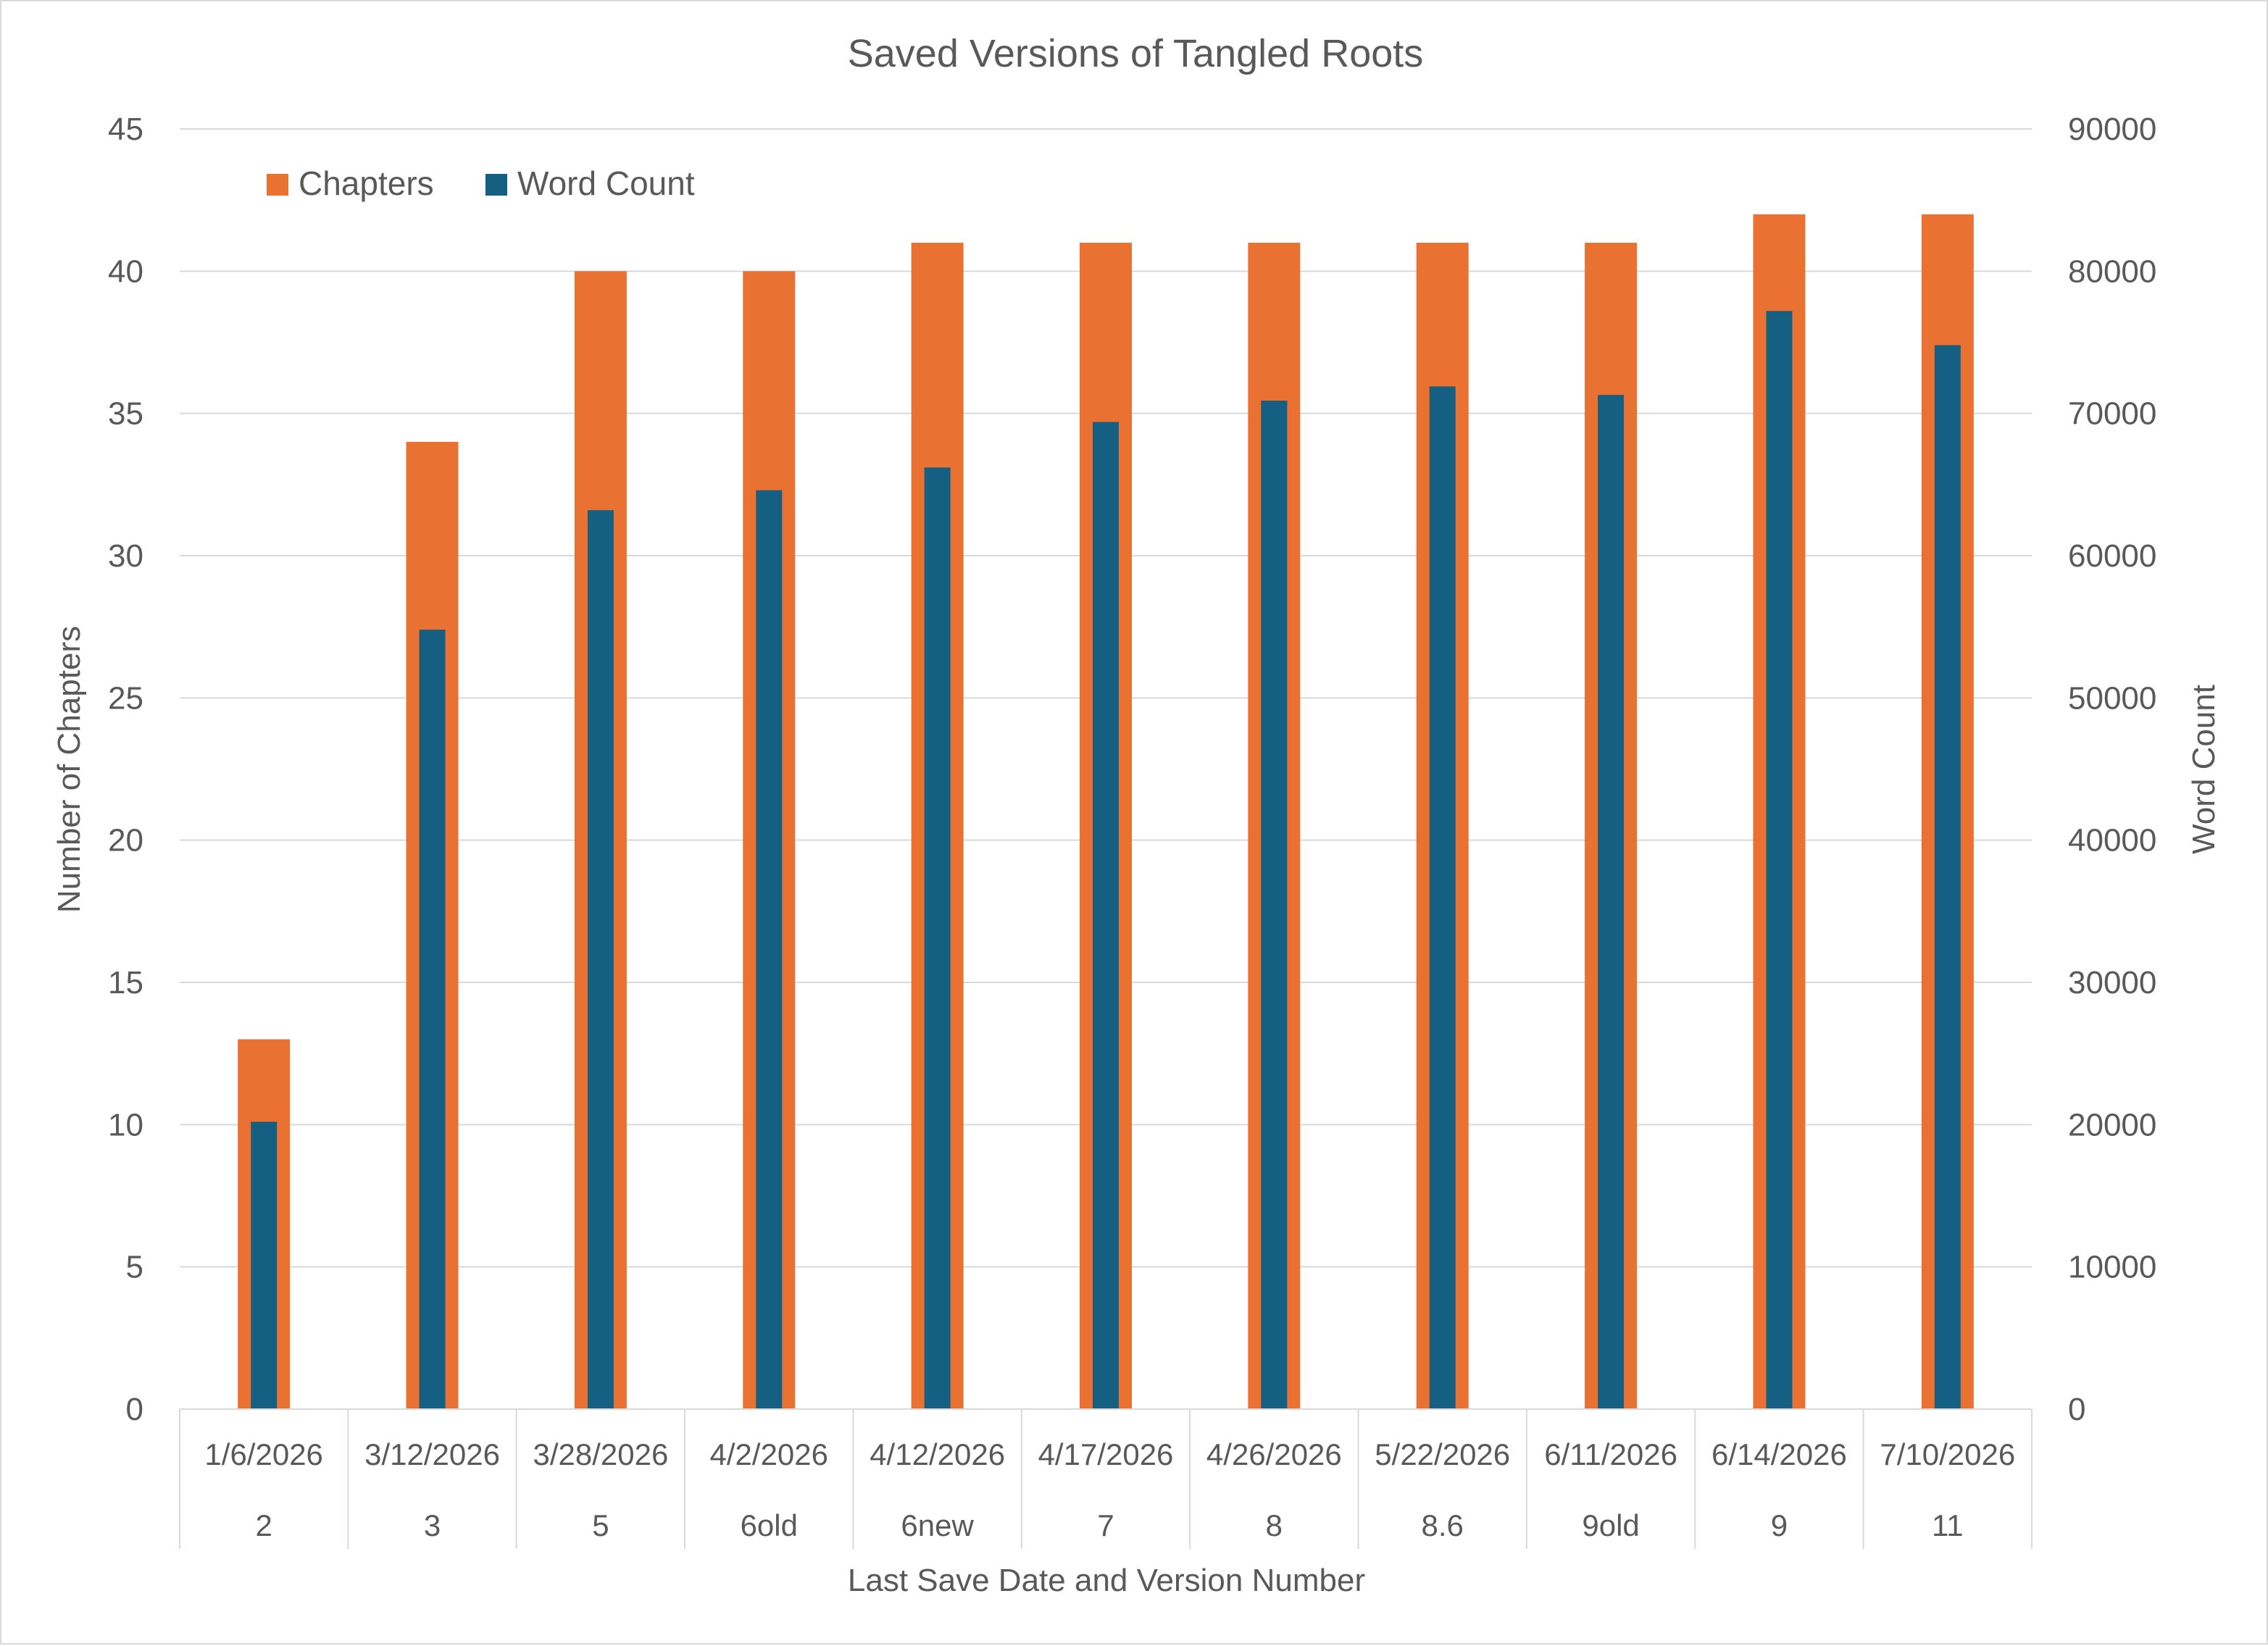 This screenshot has width=2268, height=1646. Describe the element at coordinates (125, 840) in the screenshot. I see `y-tick-label: 20` at that location.